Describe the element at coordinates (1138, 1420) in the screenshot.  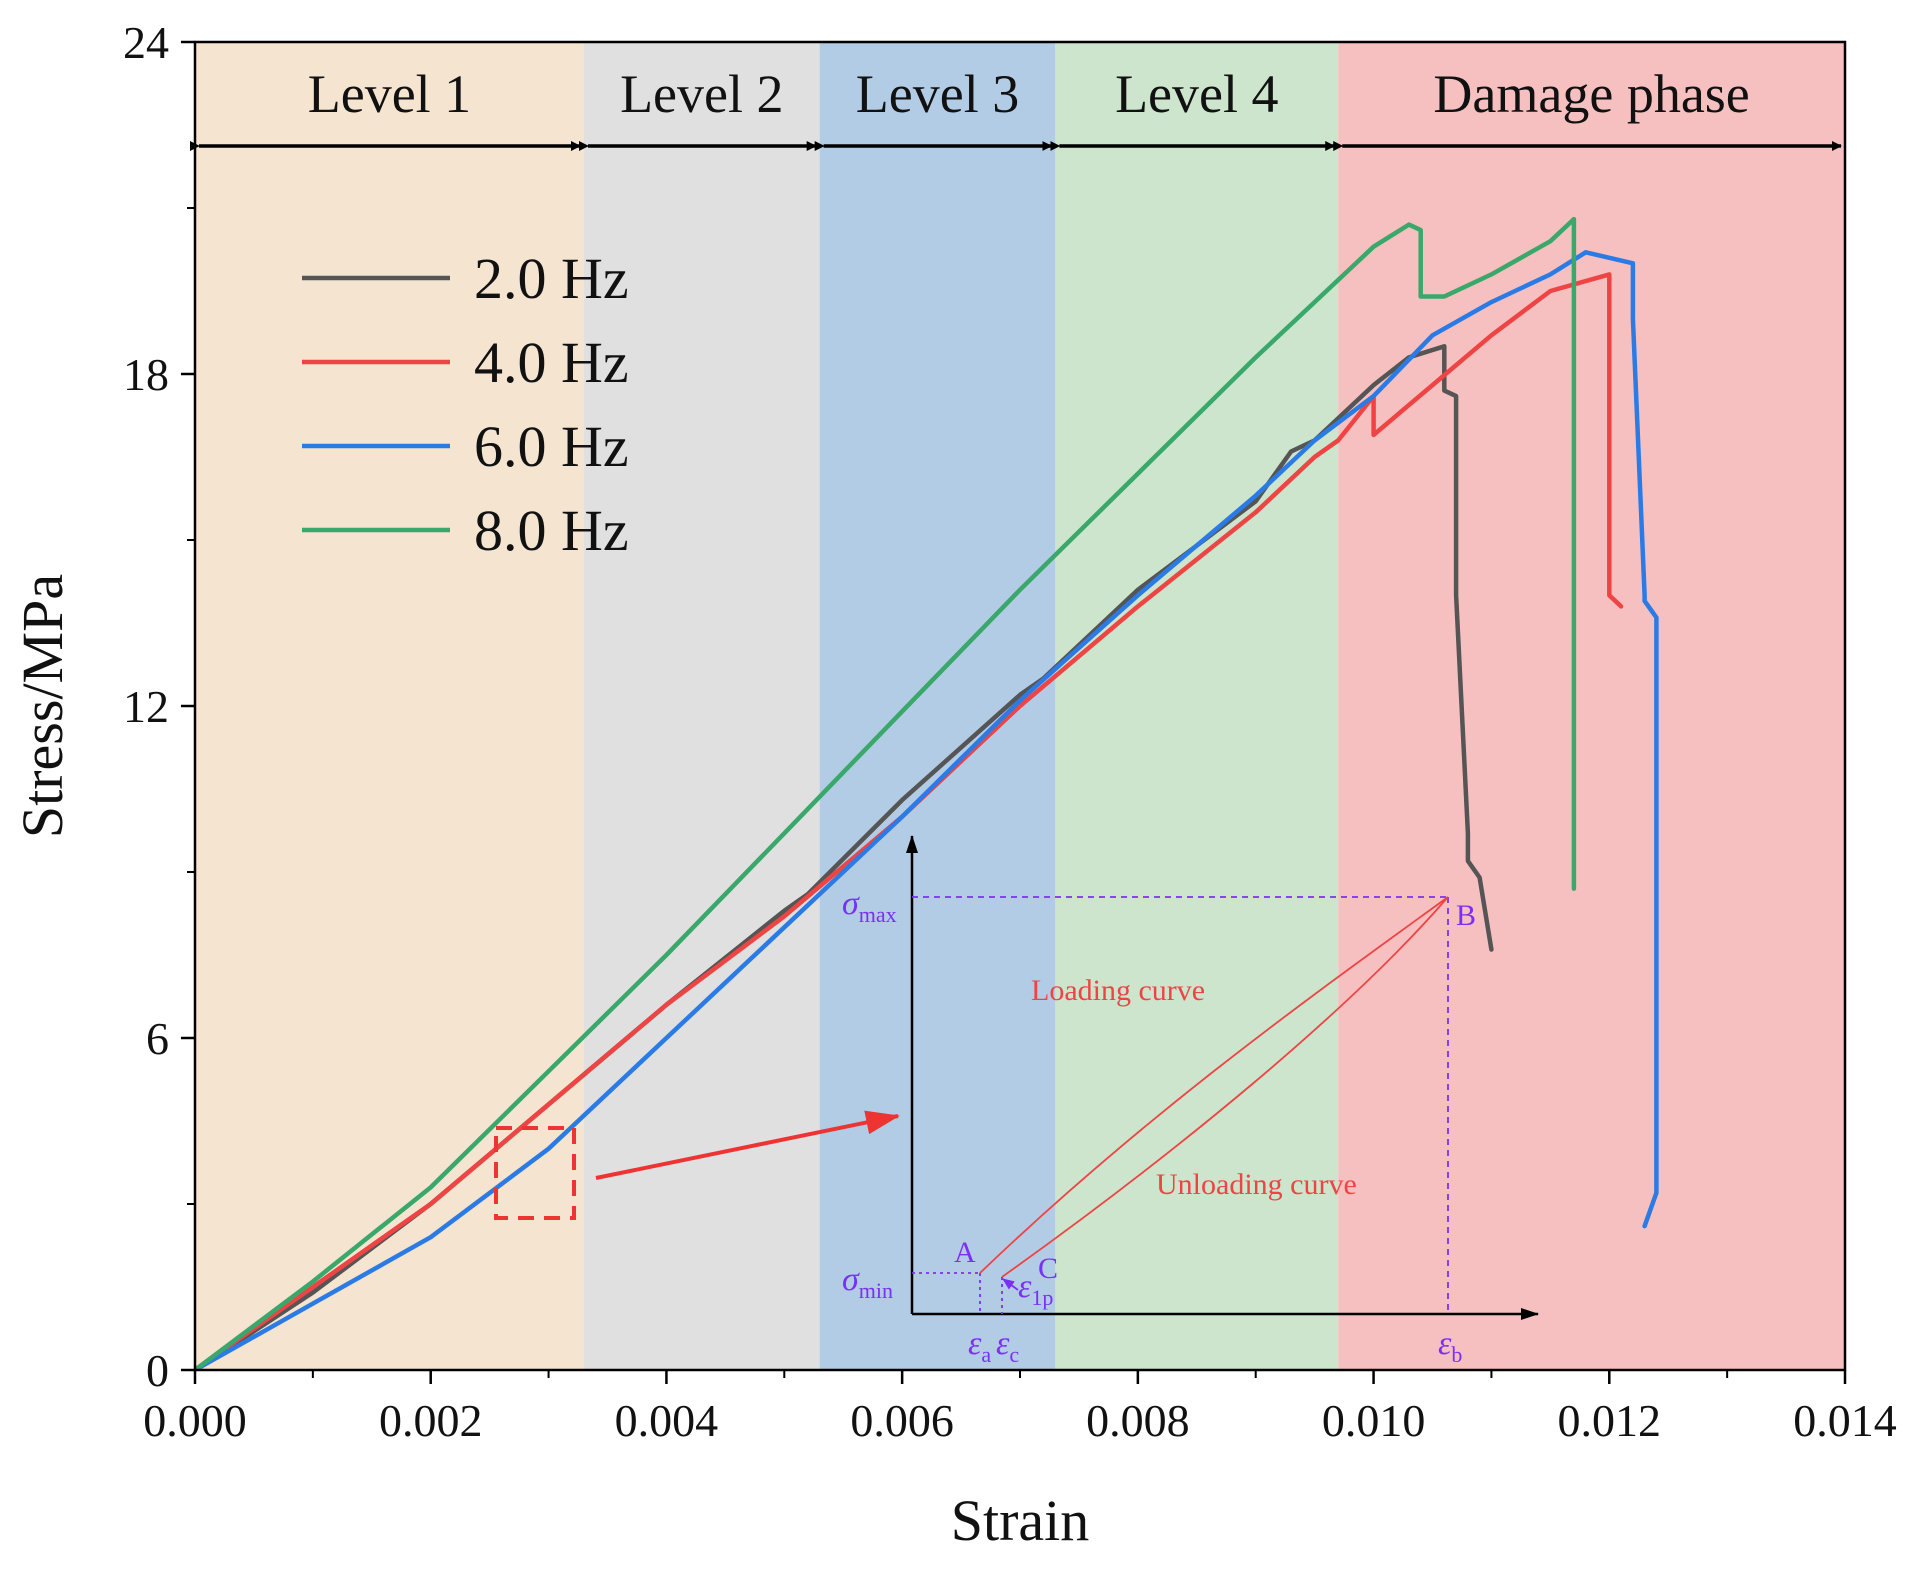
I see `x-tick-label: 0.008` at that location.